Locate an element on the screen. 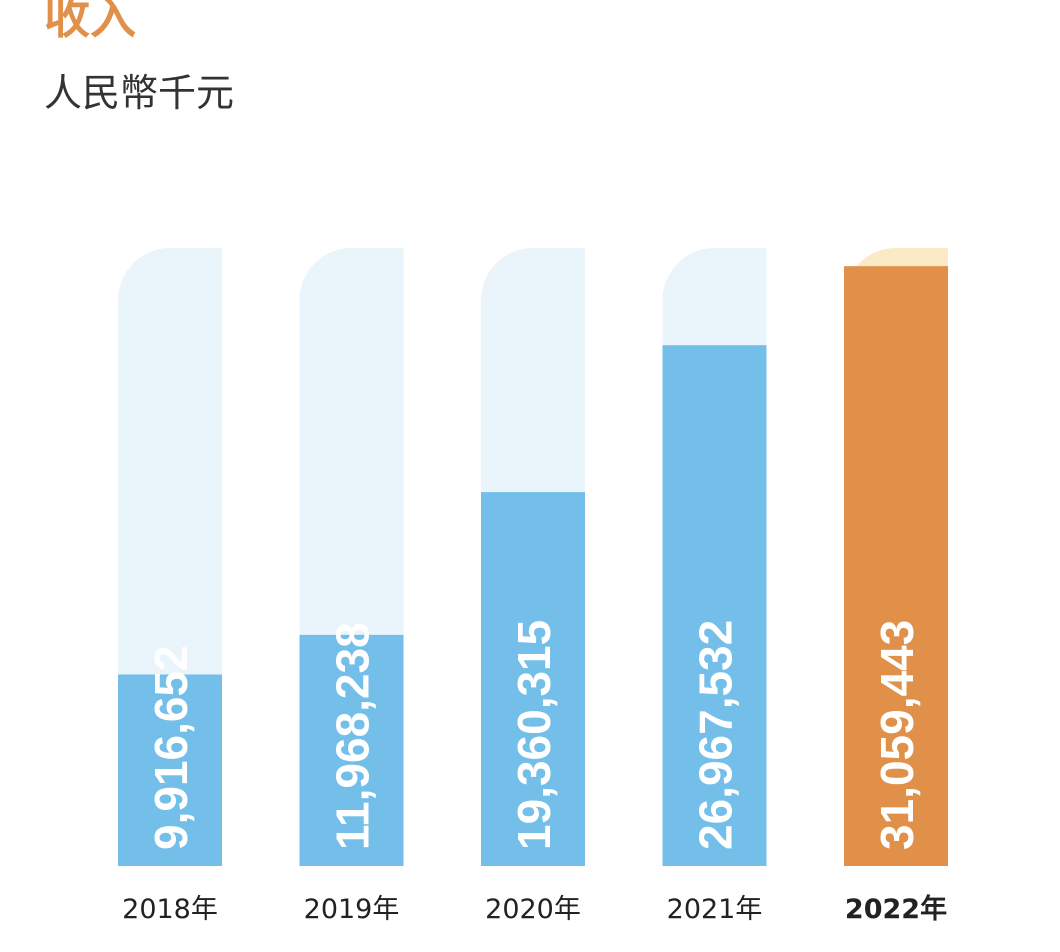  bar-2022年 is located at coordinates (896, 566).